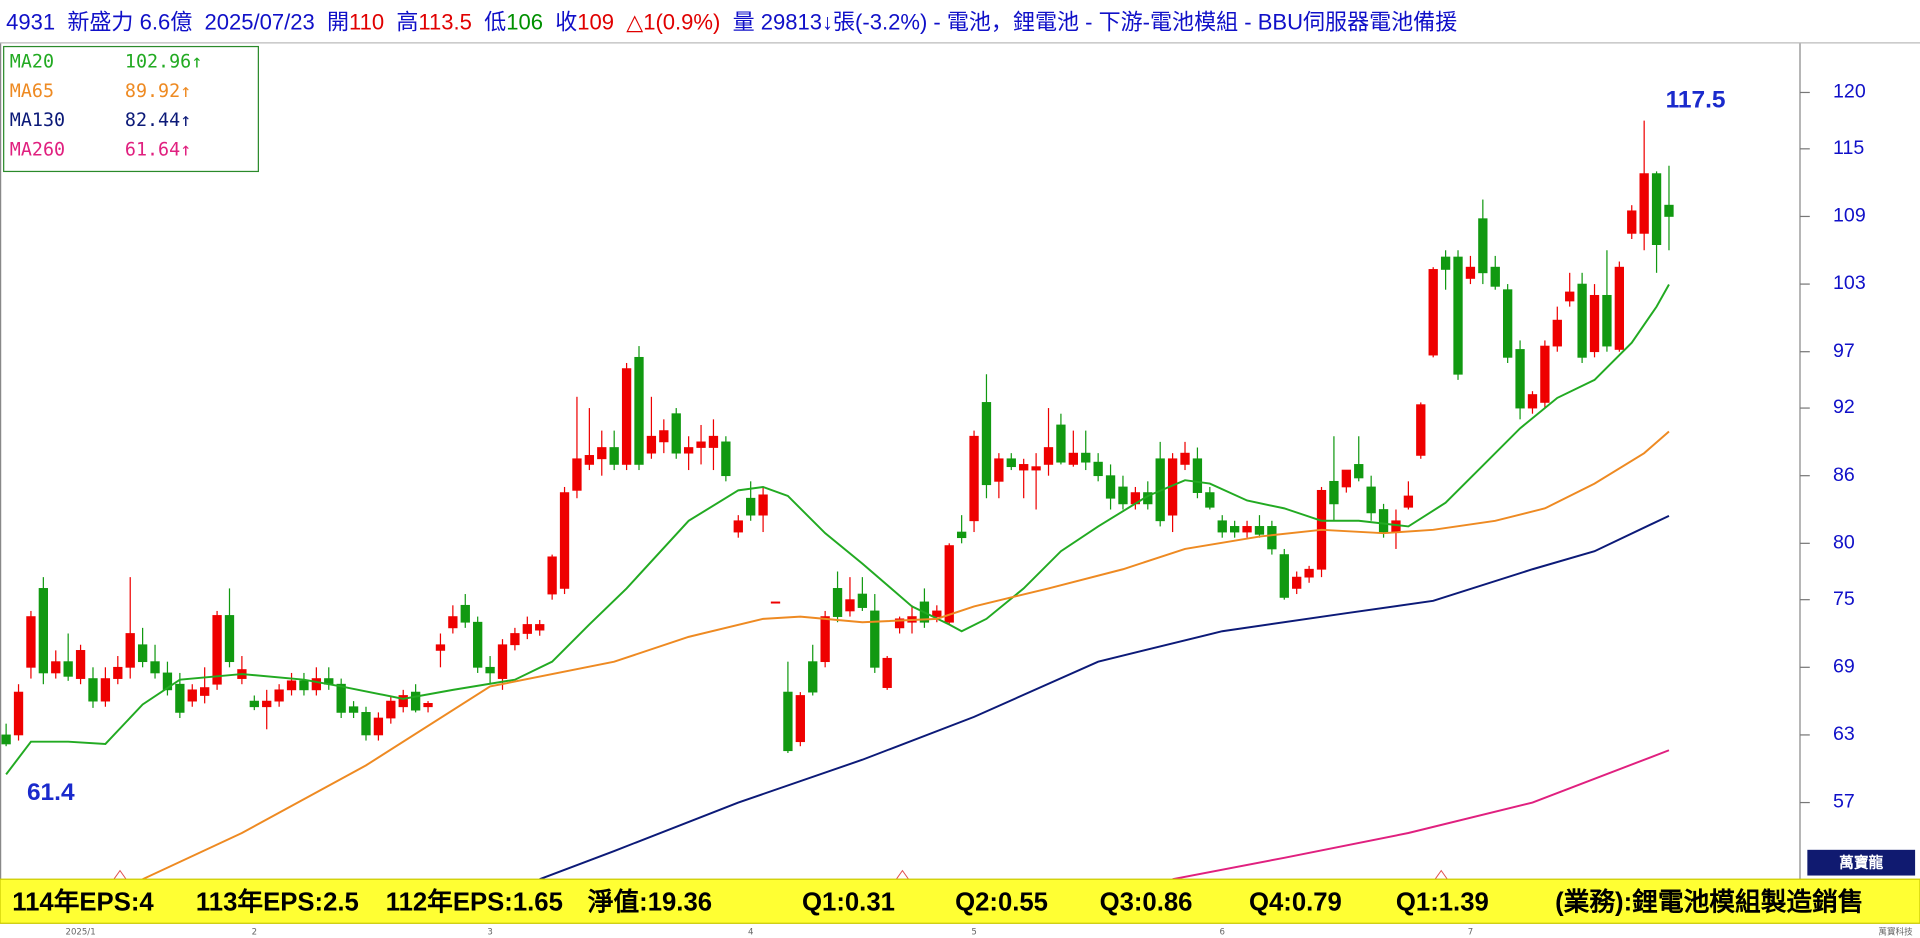 This screenshot has height=938, width=1920. What do you see at coordinates (277, 901) in the screenshot?
I see `footer-item: 113年EPS:2.5` at bounding box center [277, 901].